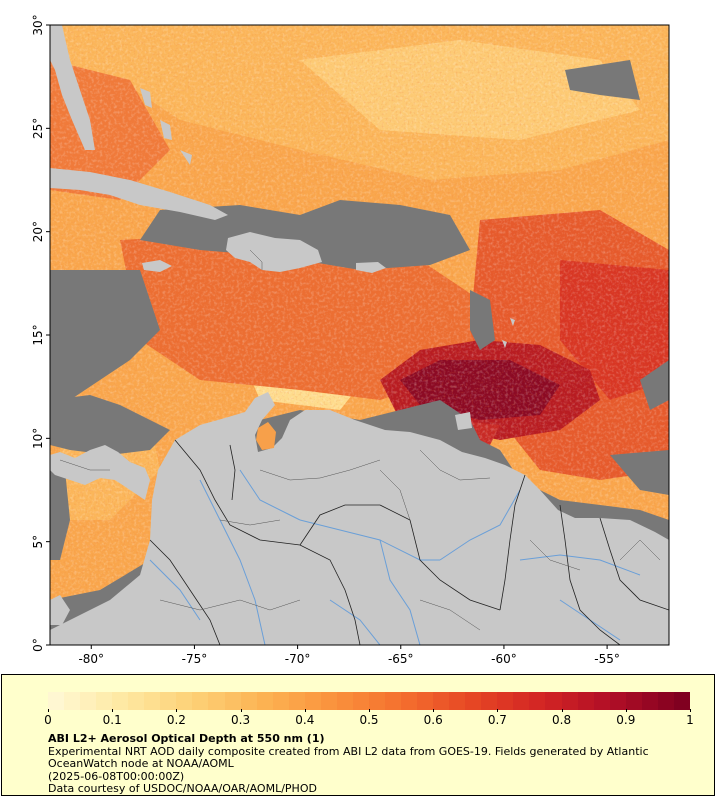  What do you see at coordinates (562, 720) in the screenshot?
I see `colorbar-tick-label: 0.8` at bounding box center [562, 720].